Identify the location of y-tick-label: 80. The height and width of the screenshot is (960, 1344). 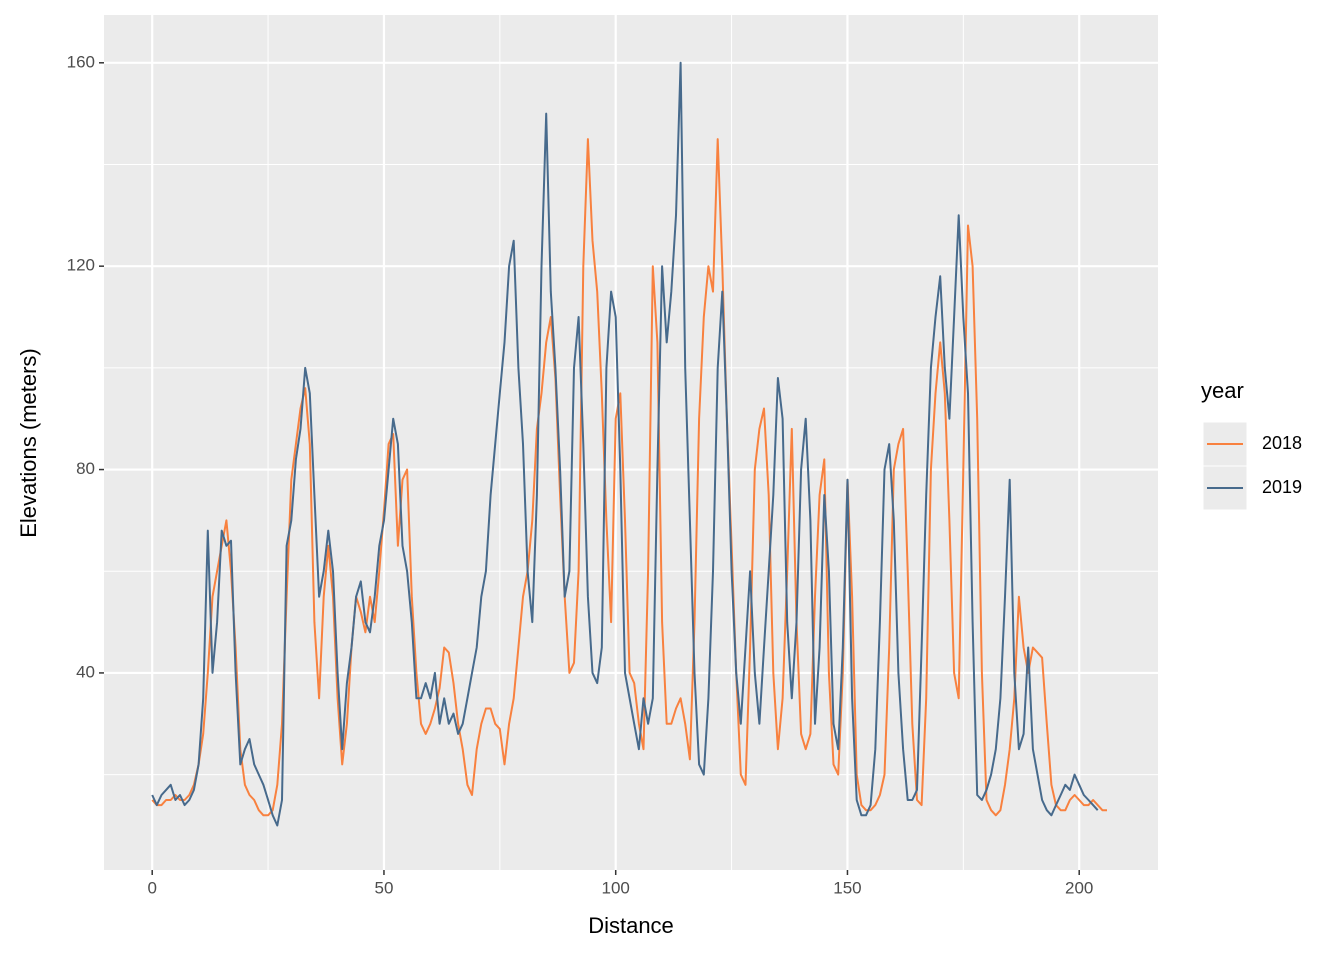
(85, 468).